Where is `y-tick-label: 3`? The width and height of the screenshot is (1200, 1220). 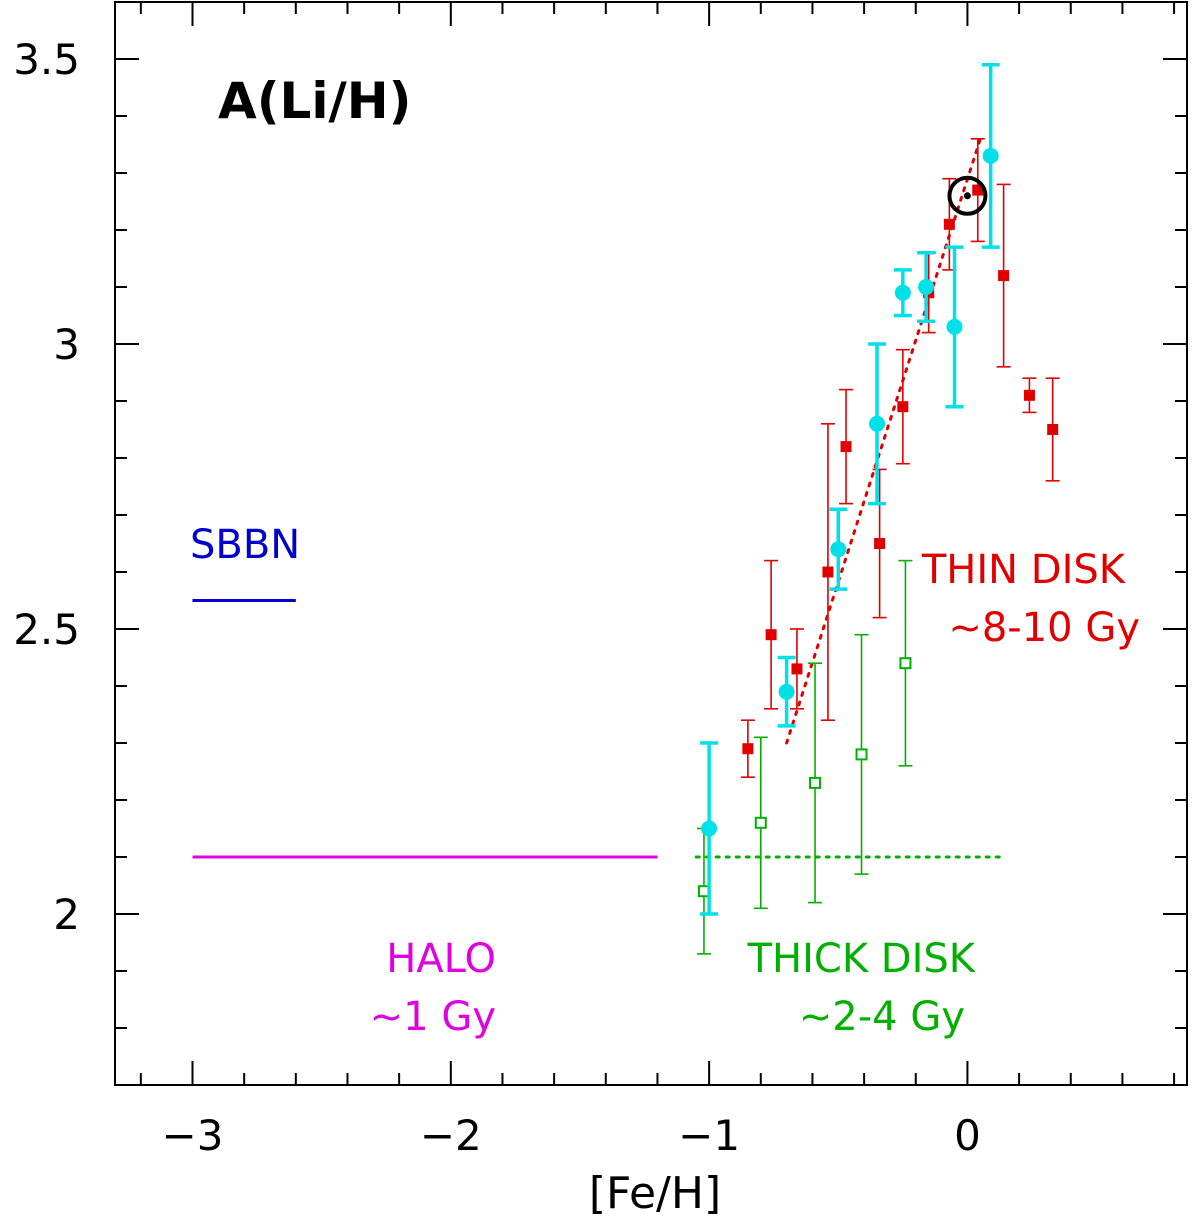 y-tick-label: 3 is located at coordinates (66, 344).